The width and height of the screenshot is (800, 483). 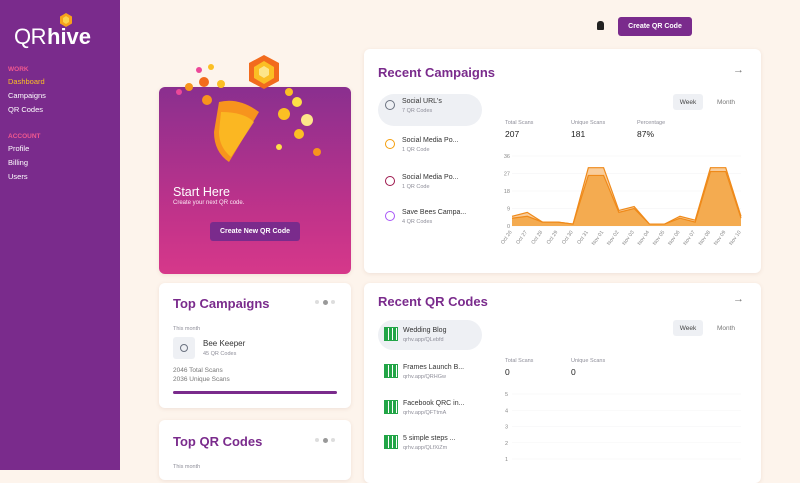 I want to click on x-tick-label: Oct 27, so click(x=522, y=238).